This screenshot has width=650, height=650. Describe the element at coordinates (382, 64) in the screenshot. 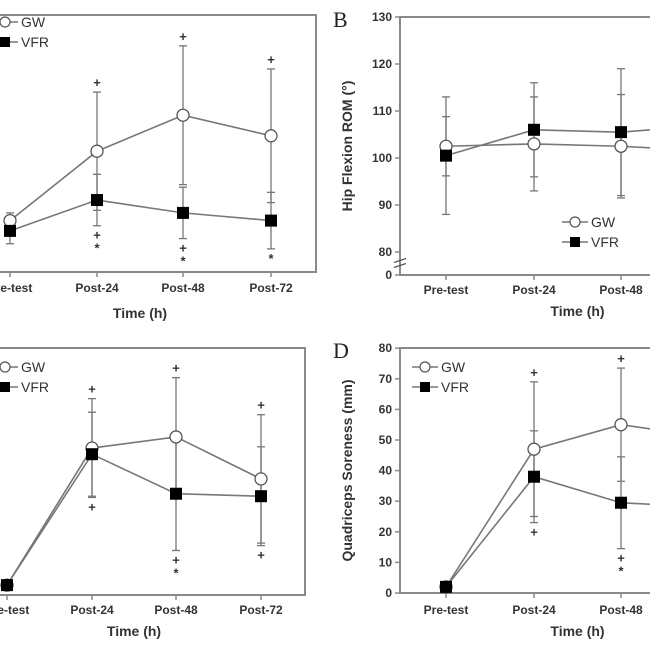

I see `y-tick-label: 120` at that location.